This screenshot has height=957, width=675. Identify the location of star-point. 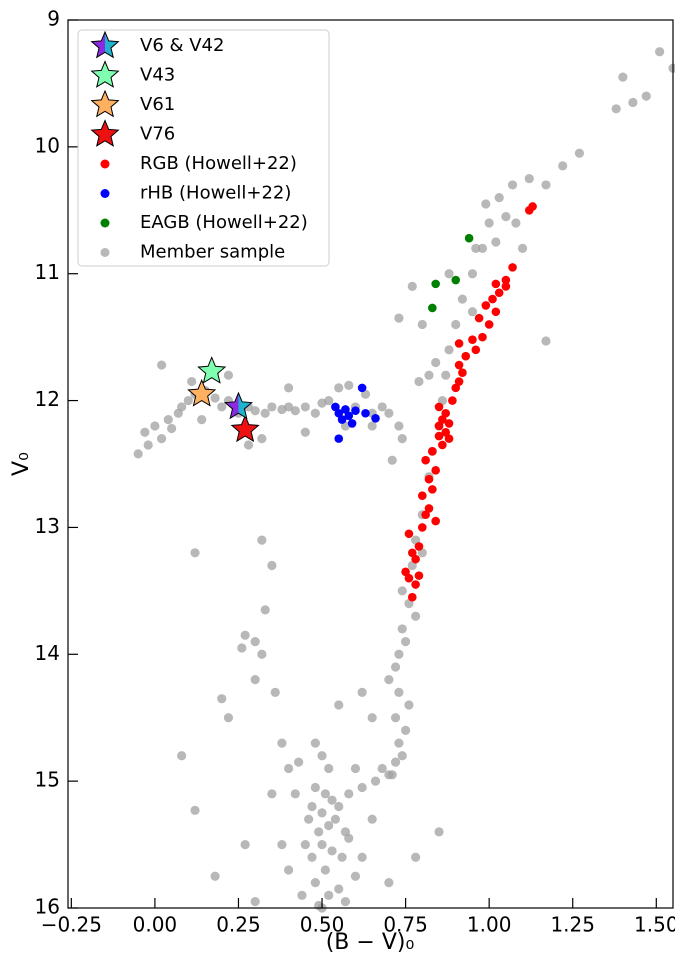
(212, 370).